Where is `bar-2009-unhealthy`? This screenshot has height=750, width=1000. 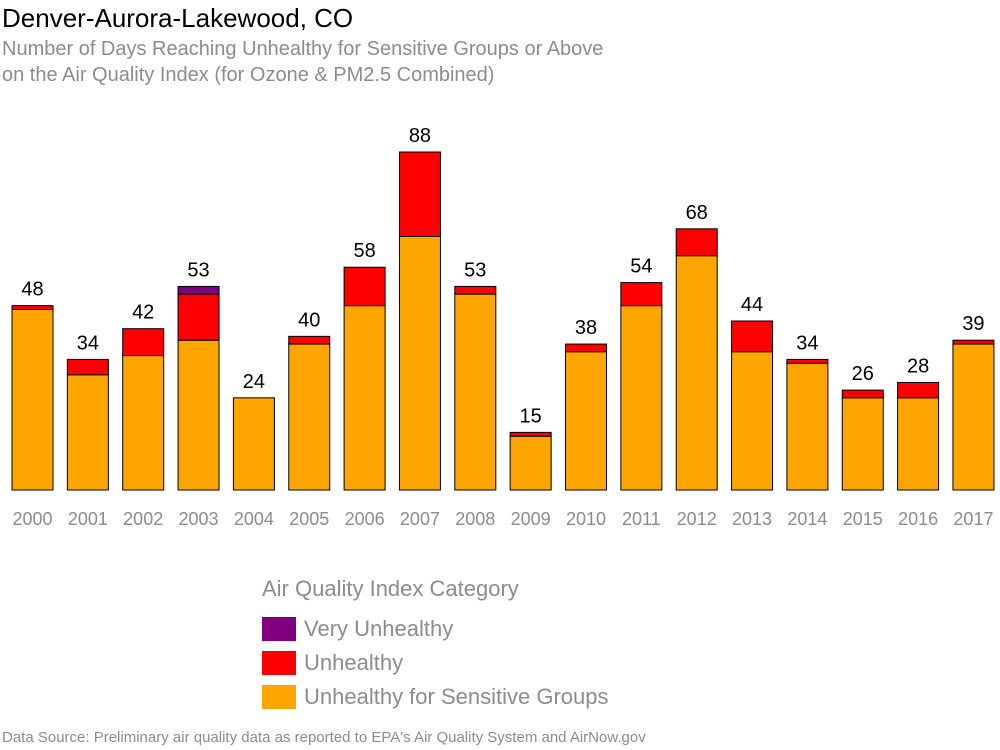 bar-2009-unhealthy is located at coordinates (530, 434).